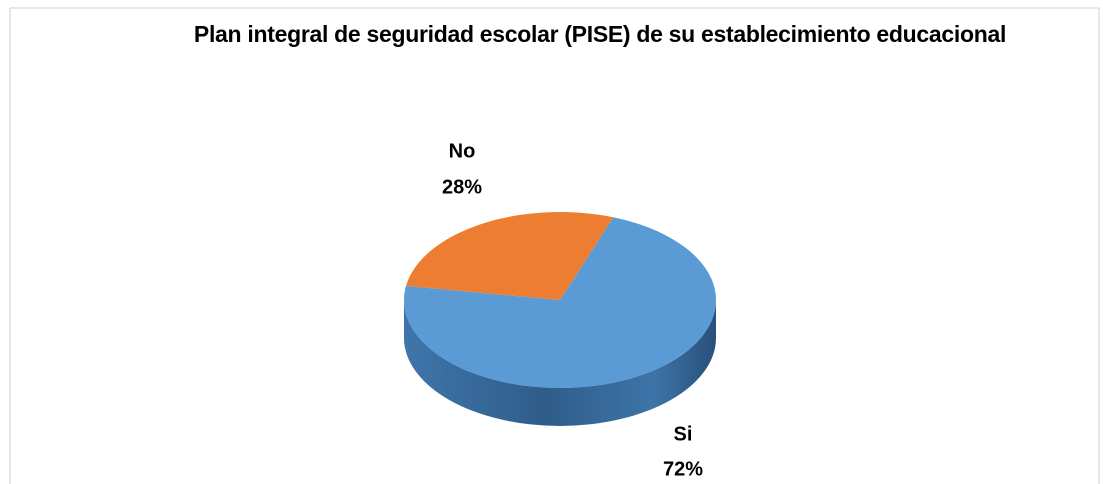 The height and width of the screenshot is (484, 1103). Describe the element at coordinates (683, 434) in the screenshot. I see `data-label-category: Si` at that location.